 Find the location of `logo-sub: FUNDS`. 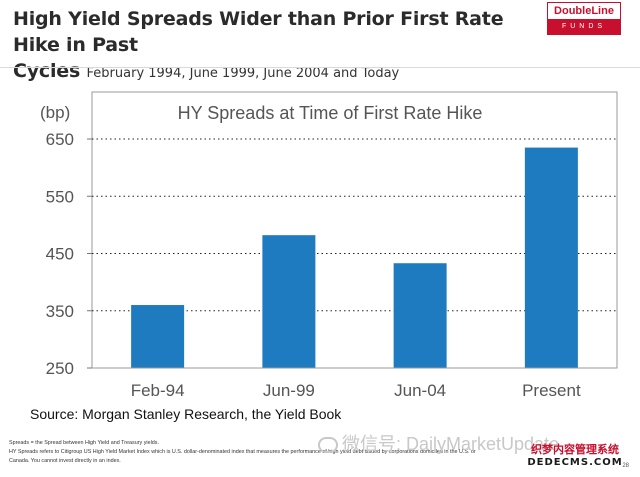

logo-sub: FUNDS is located at coordinates (584, 26).